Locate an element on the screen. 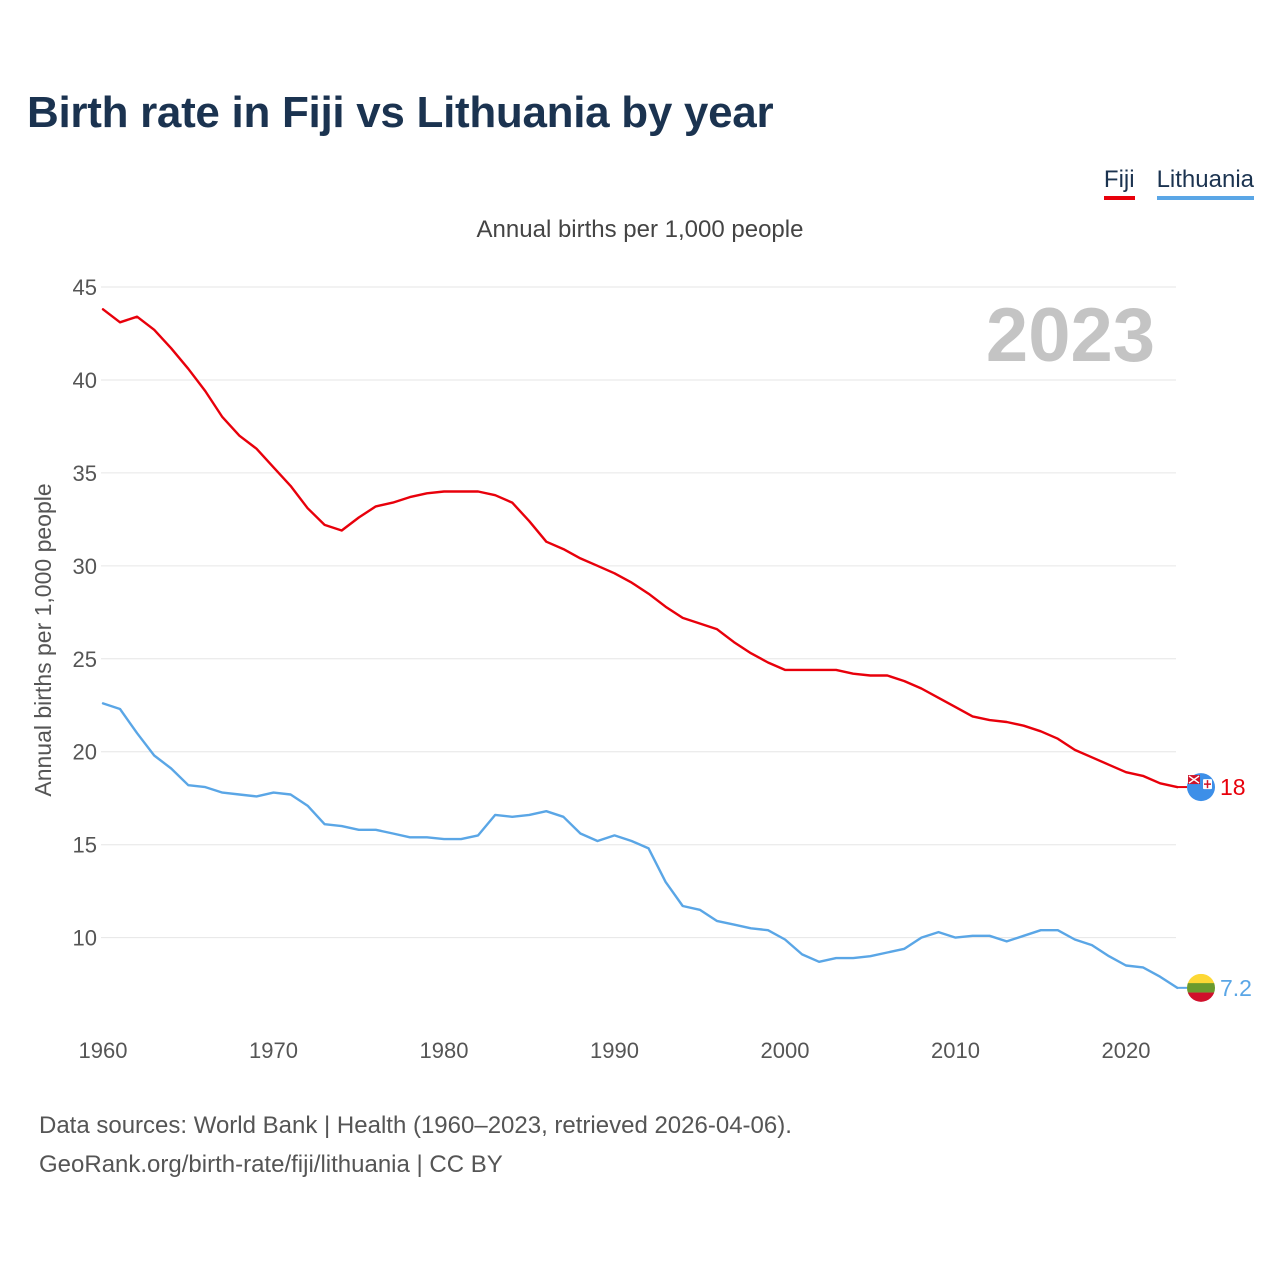  end-markers: 187.2 is located at coordinates (1214, 887).